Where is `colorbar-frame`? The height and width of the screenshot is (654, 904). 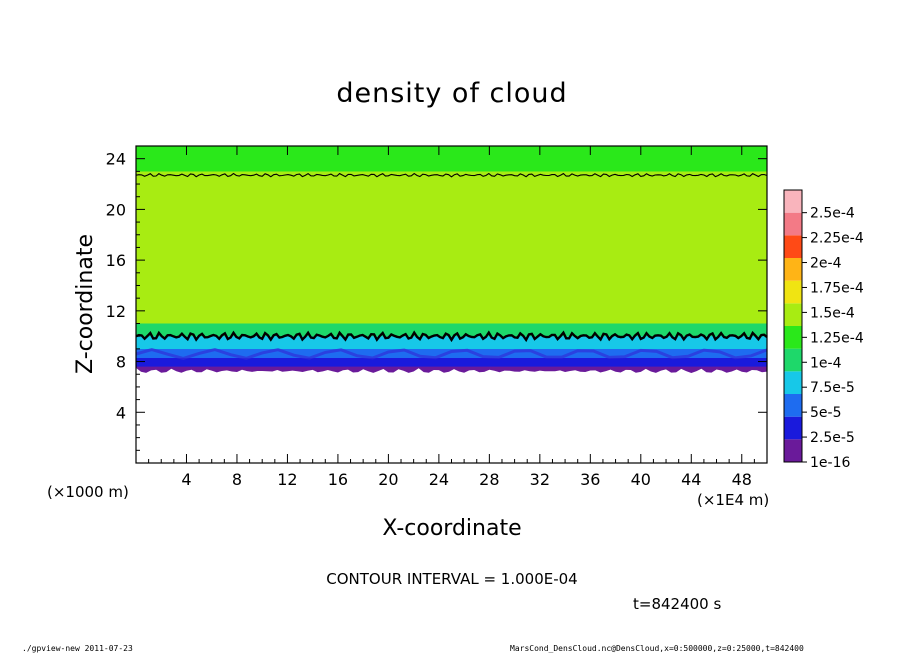
colorbar-frame is located at coordinates (793, 326).